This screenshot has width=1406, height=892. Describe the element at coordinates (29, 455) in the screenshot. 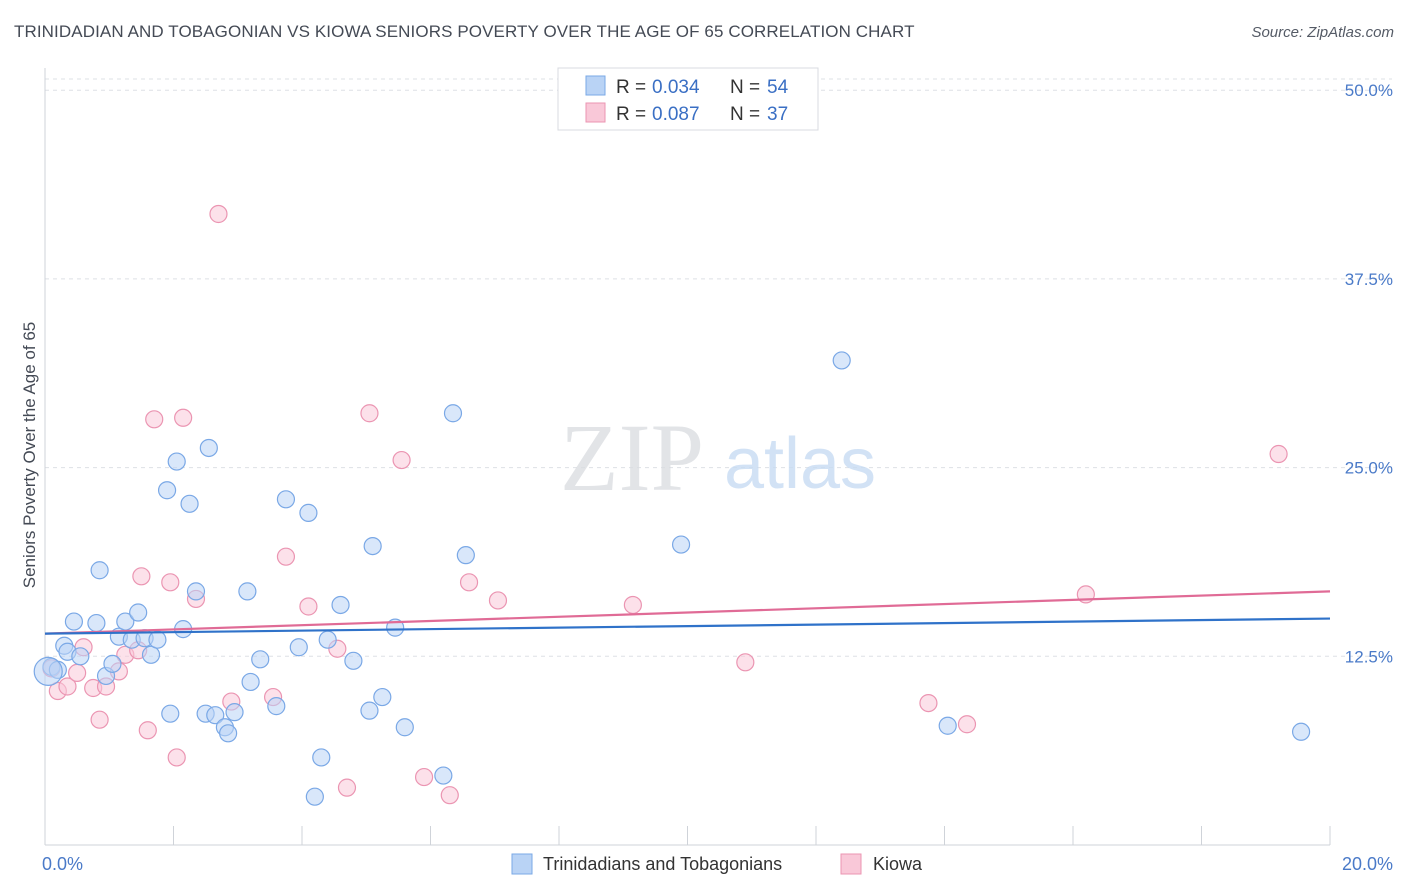

I see `y-axis-title: Seniors Poverty Over the Age of 65` at that location.